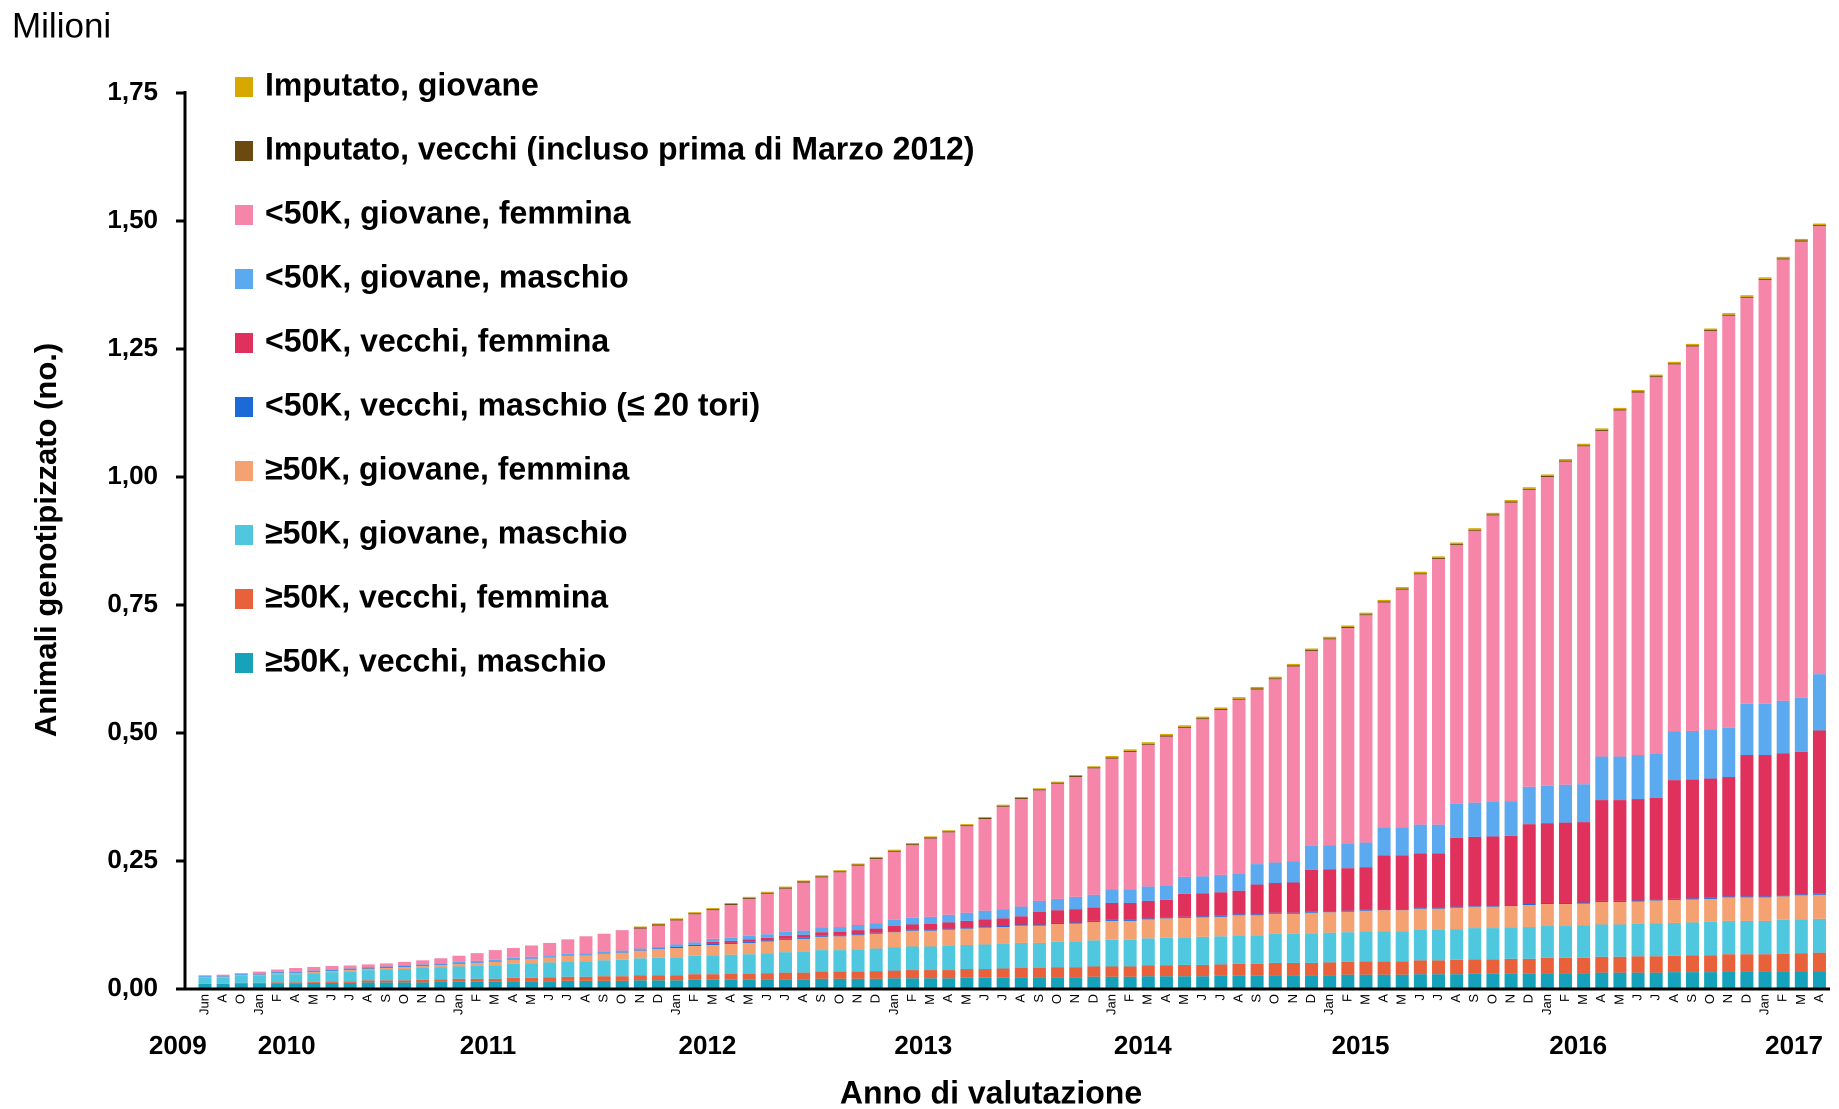 The height and width of the screenshot is (1109, 1839). I want to click on y-tick-label: 1,50, so click(132, 219).